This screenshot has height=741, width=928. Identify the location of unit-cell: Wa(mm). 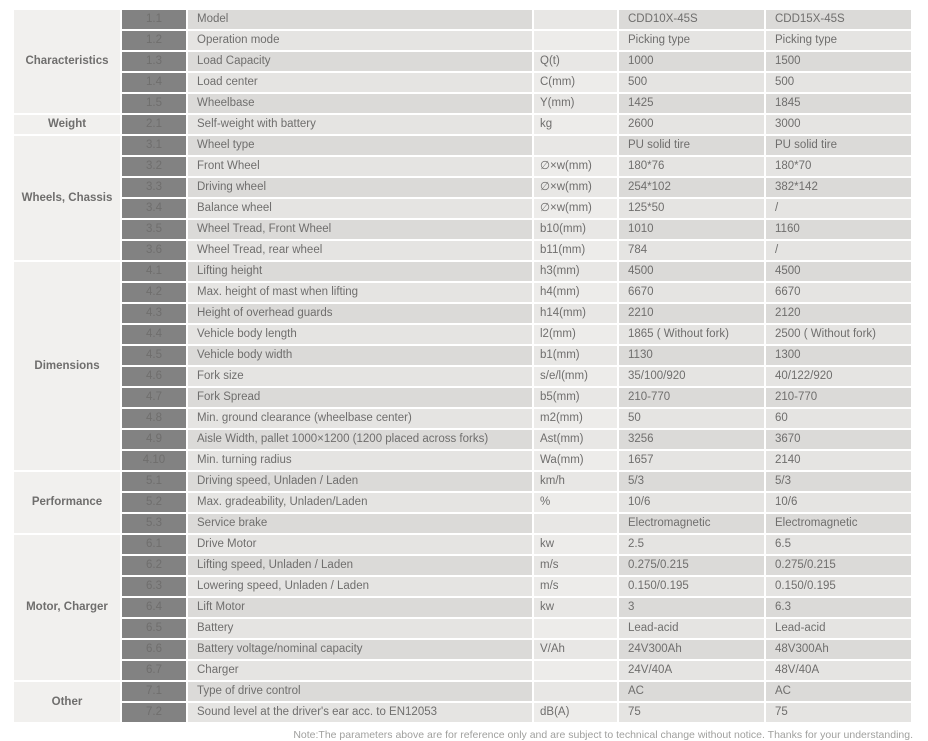
(575, 460).